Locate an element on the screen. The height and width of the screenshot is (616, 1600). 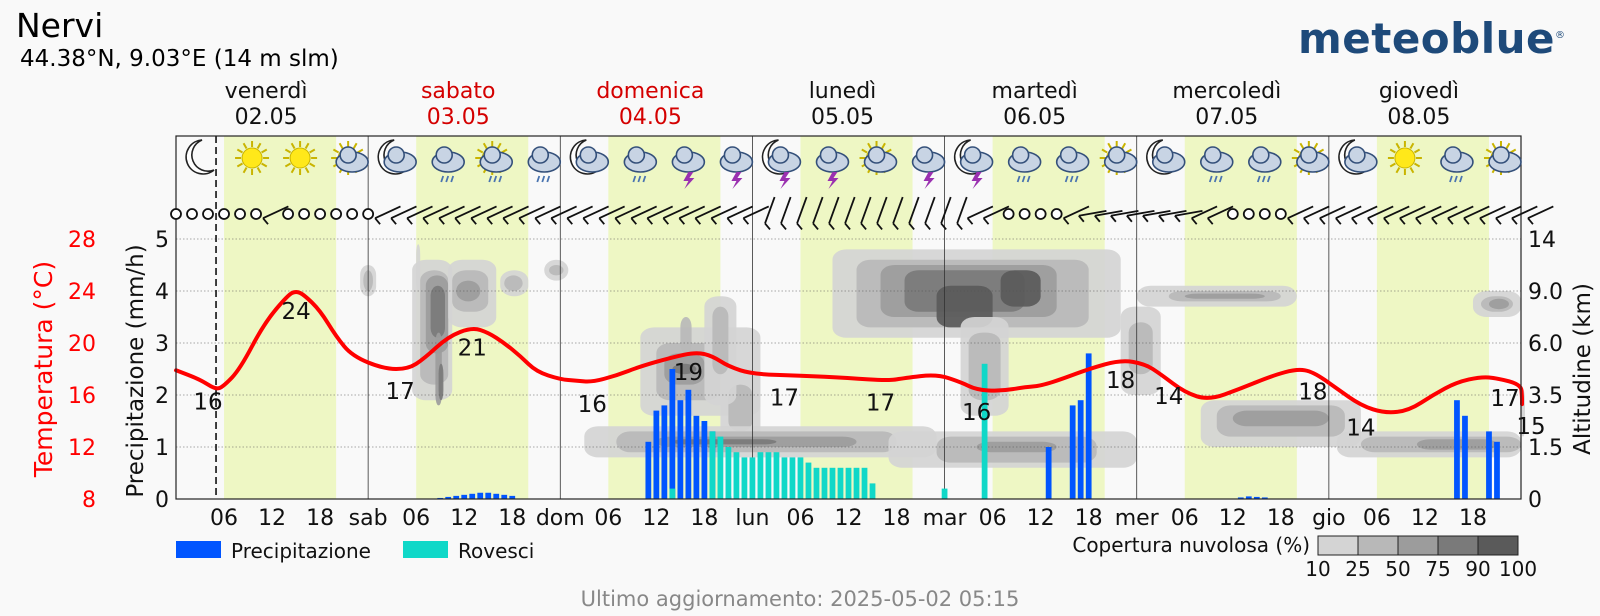
day-name: domenica is located at coordinates (650, 91).